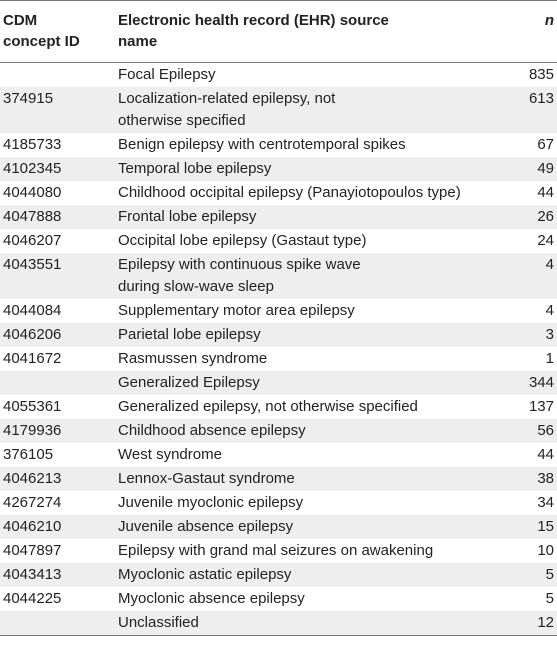 This screenshot has height=657, width=557. Describe the element at coordinates (242, 240) in the screenshot. I see `cell-source-name: Occipital lobe epilepsy (Gastaut type)` at that location.